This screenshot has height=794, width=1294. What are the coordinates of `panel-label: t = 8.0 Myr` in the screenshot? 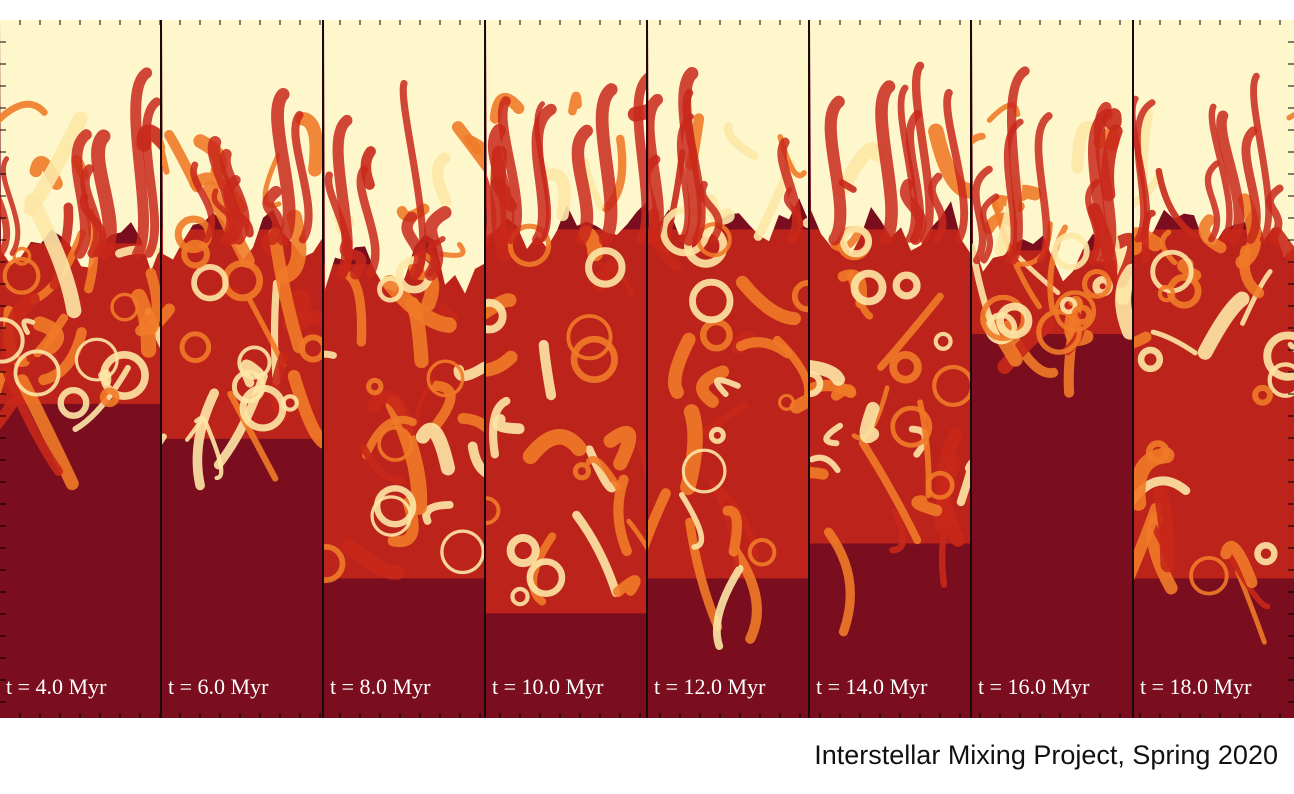 It's located at (380, 686).